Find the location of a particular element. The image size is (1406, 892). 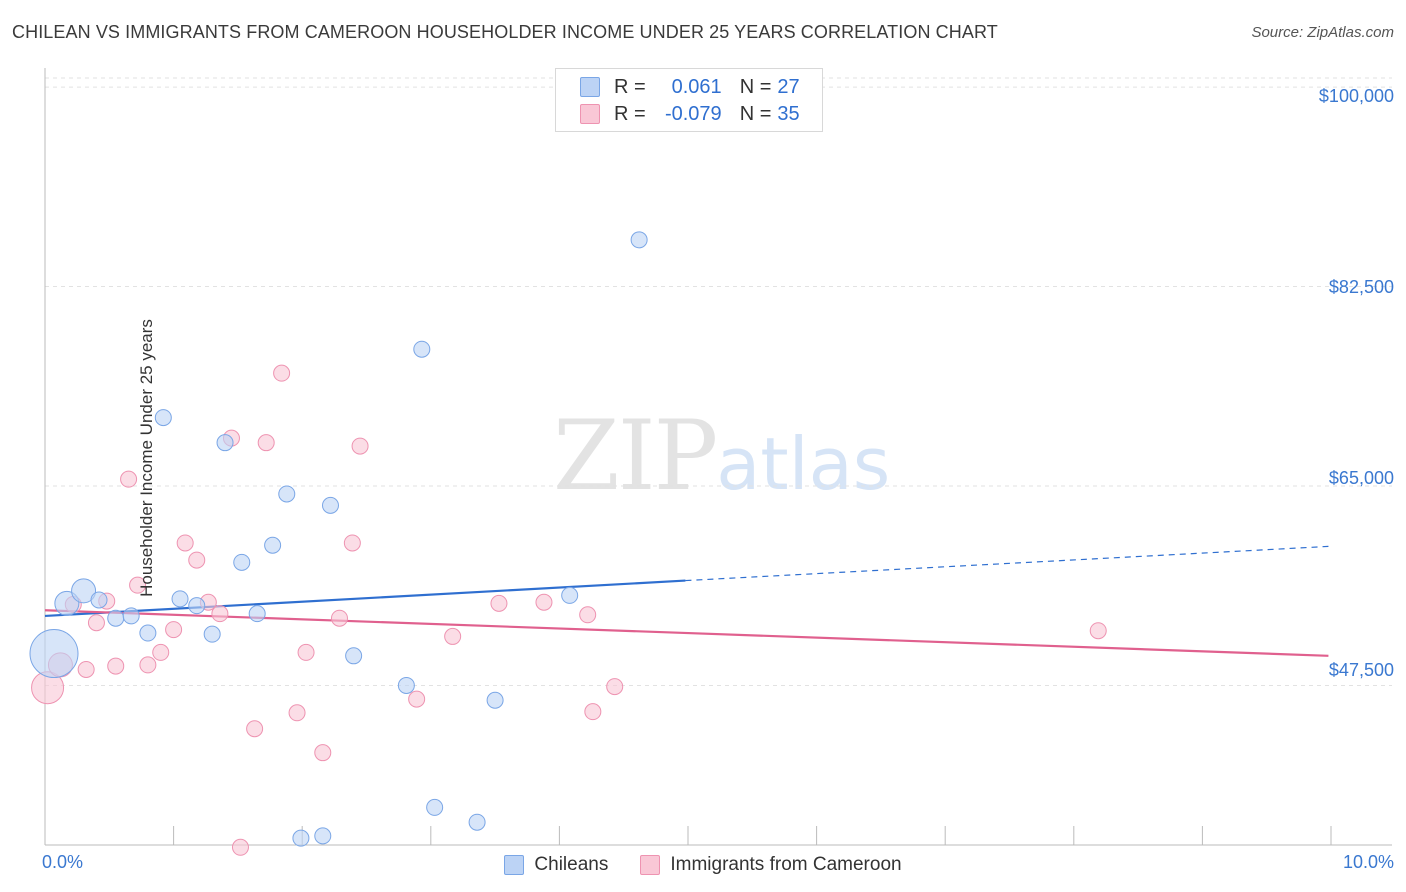

watermark-zip: ZIP is located at coordinates (635, 456).